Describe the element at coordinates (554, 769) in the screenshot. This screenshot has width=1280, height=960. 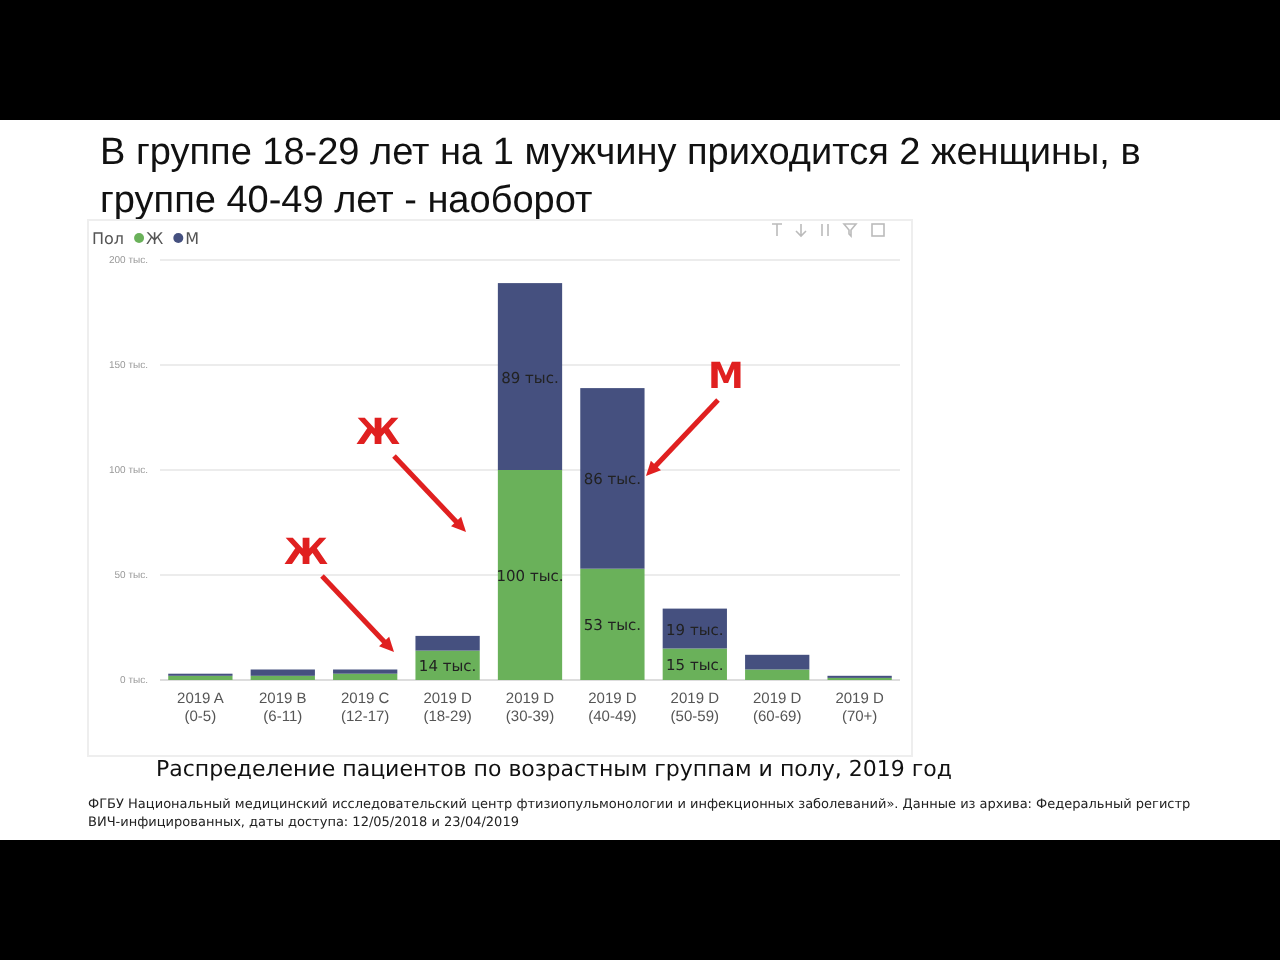
I see `text: Распределение пациентов по возрастным группам и полу, 2019 год` at that location.